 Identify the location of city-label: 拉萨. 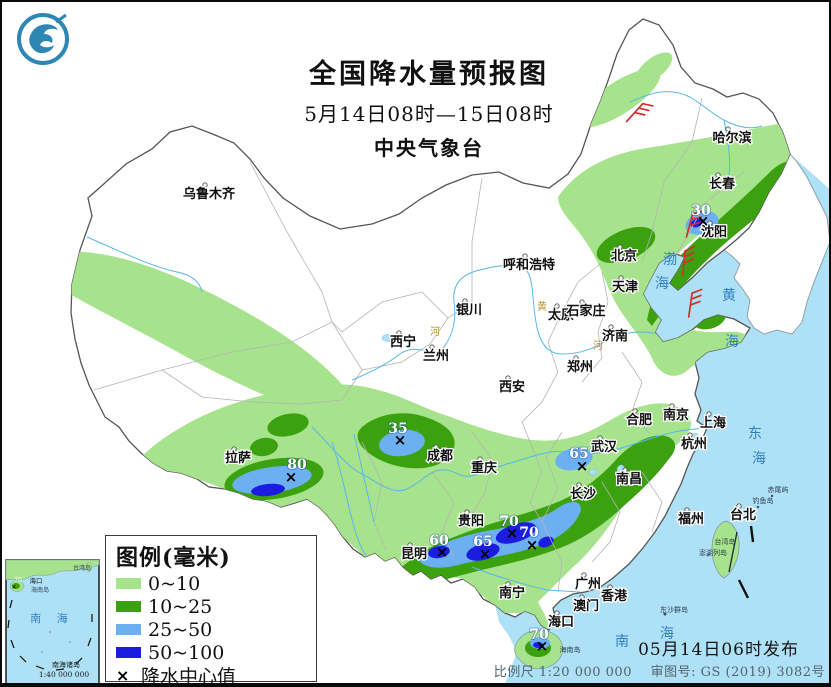
(238, 458).